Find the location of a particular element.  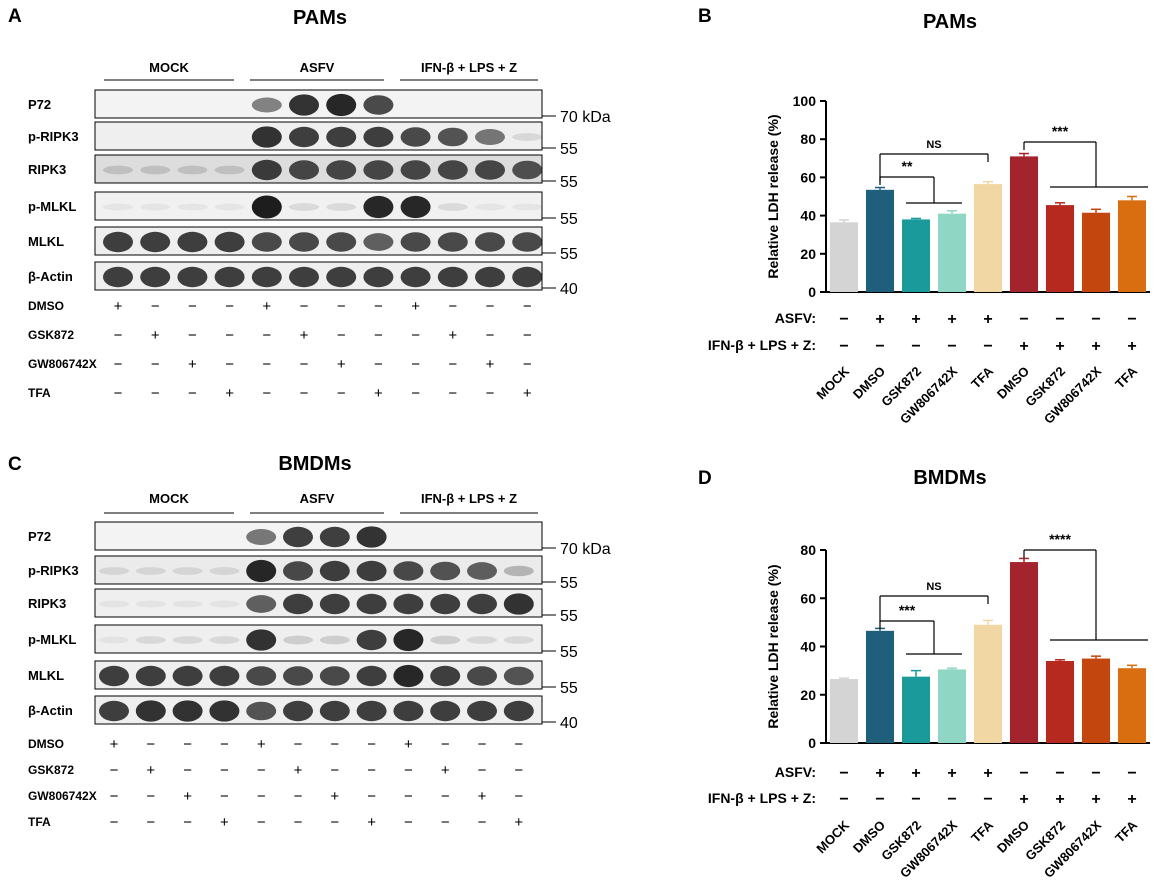

y-tick-label: 40 is located at coordinates (808, 216).